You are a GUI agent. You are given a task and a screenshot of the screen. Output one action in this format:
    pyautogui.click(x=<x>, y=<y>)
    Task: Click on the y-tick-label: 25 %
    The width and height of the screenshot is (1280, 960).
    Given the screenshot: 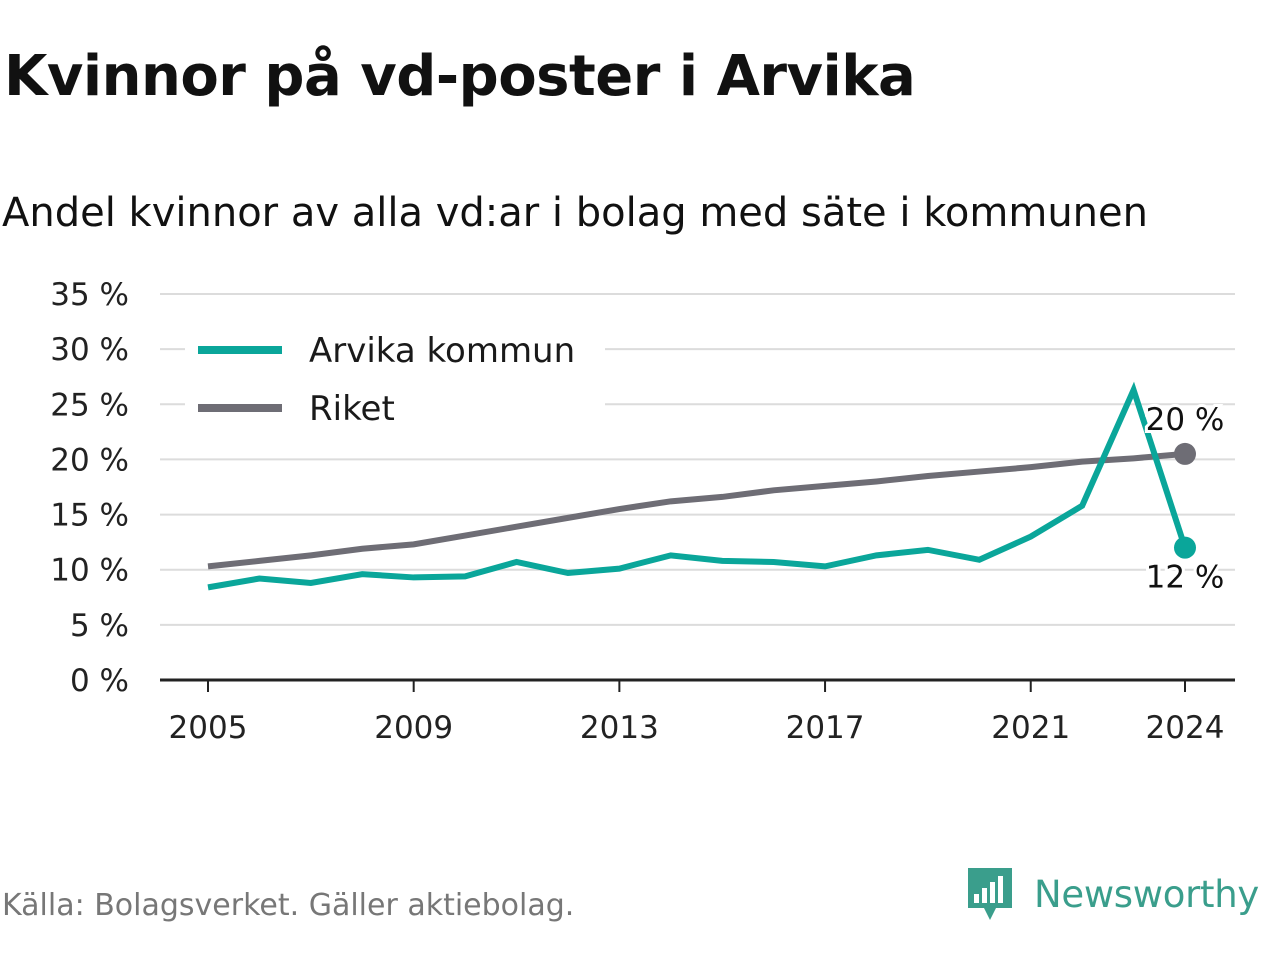 What is the action you would take?
    pyautogui.click(x=89, y=405)
    